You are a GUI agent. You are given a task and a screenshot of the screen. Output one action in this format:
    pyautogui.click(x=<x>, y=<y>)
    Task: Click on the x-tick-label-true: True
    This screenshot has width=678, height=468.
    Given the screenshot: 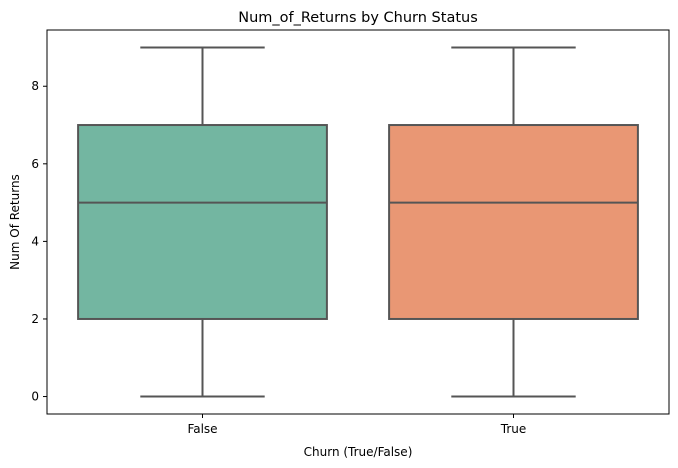 What is the action you would take?
    pyautogui.click(x=513, y=429)
    